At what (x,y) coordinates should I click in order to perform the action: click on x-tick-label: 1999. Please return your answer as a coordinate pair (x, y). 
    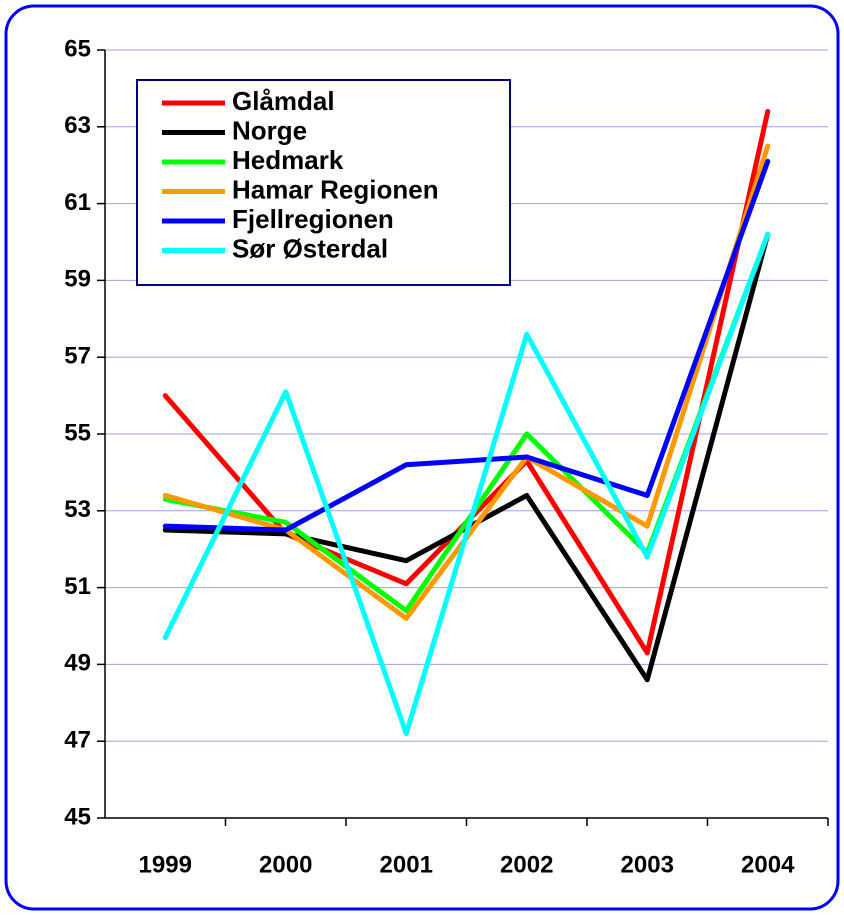
    Looking at the image, I should click on (165, 864).